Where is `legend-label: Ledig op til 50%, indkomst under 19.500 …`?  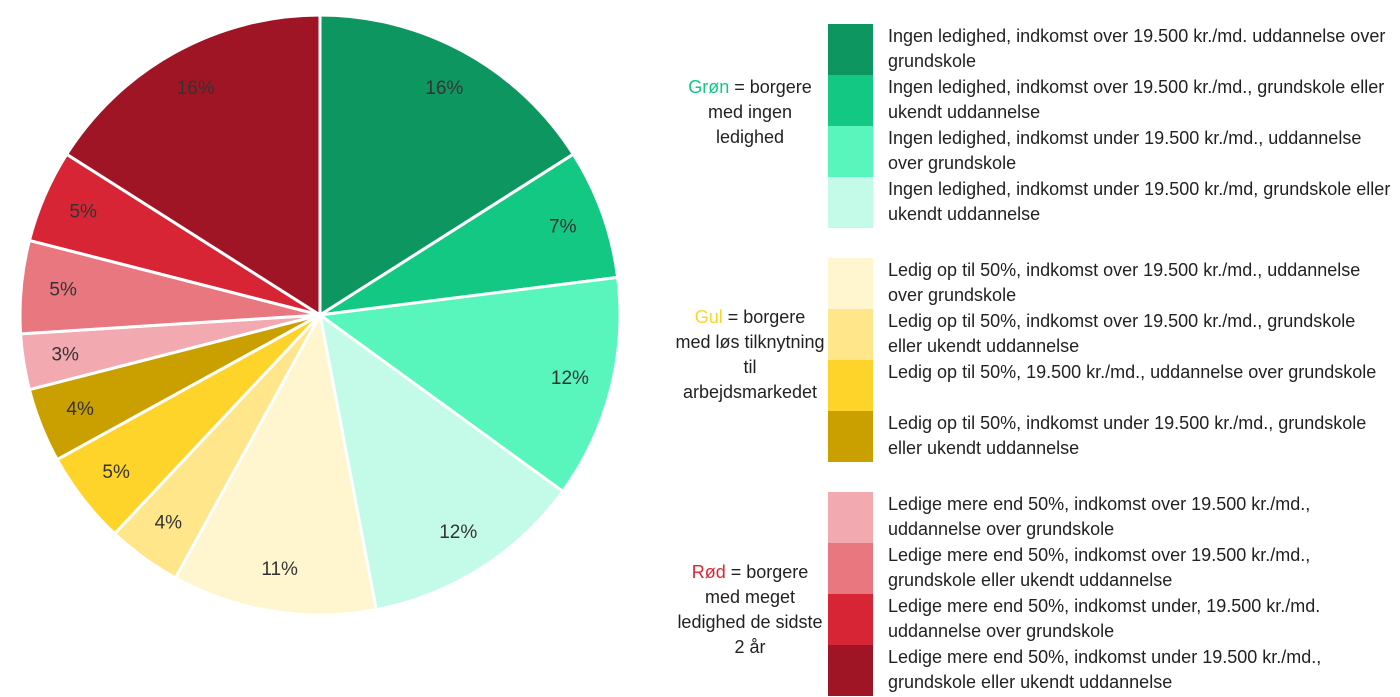 legend-label: Ledig op til 50%, indkomst under 19.500 … is located at coordinates (1127, 435).